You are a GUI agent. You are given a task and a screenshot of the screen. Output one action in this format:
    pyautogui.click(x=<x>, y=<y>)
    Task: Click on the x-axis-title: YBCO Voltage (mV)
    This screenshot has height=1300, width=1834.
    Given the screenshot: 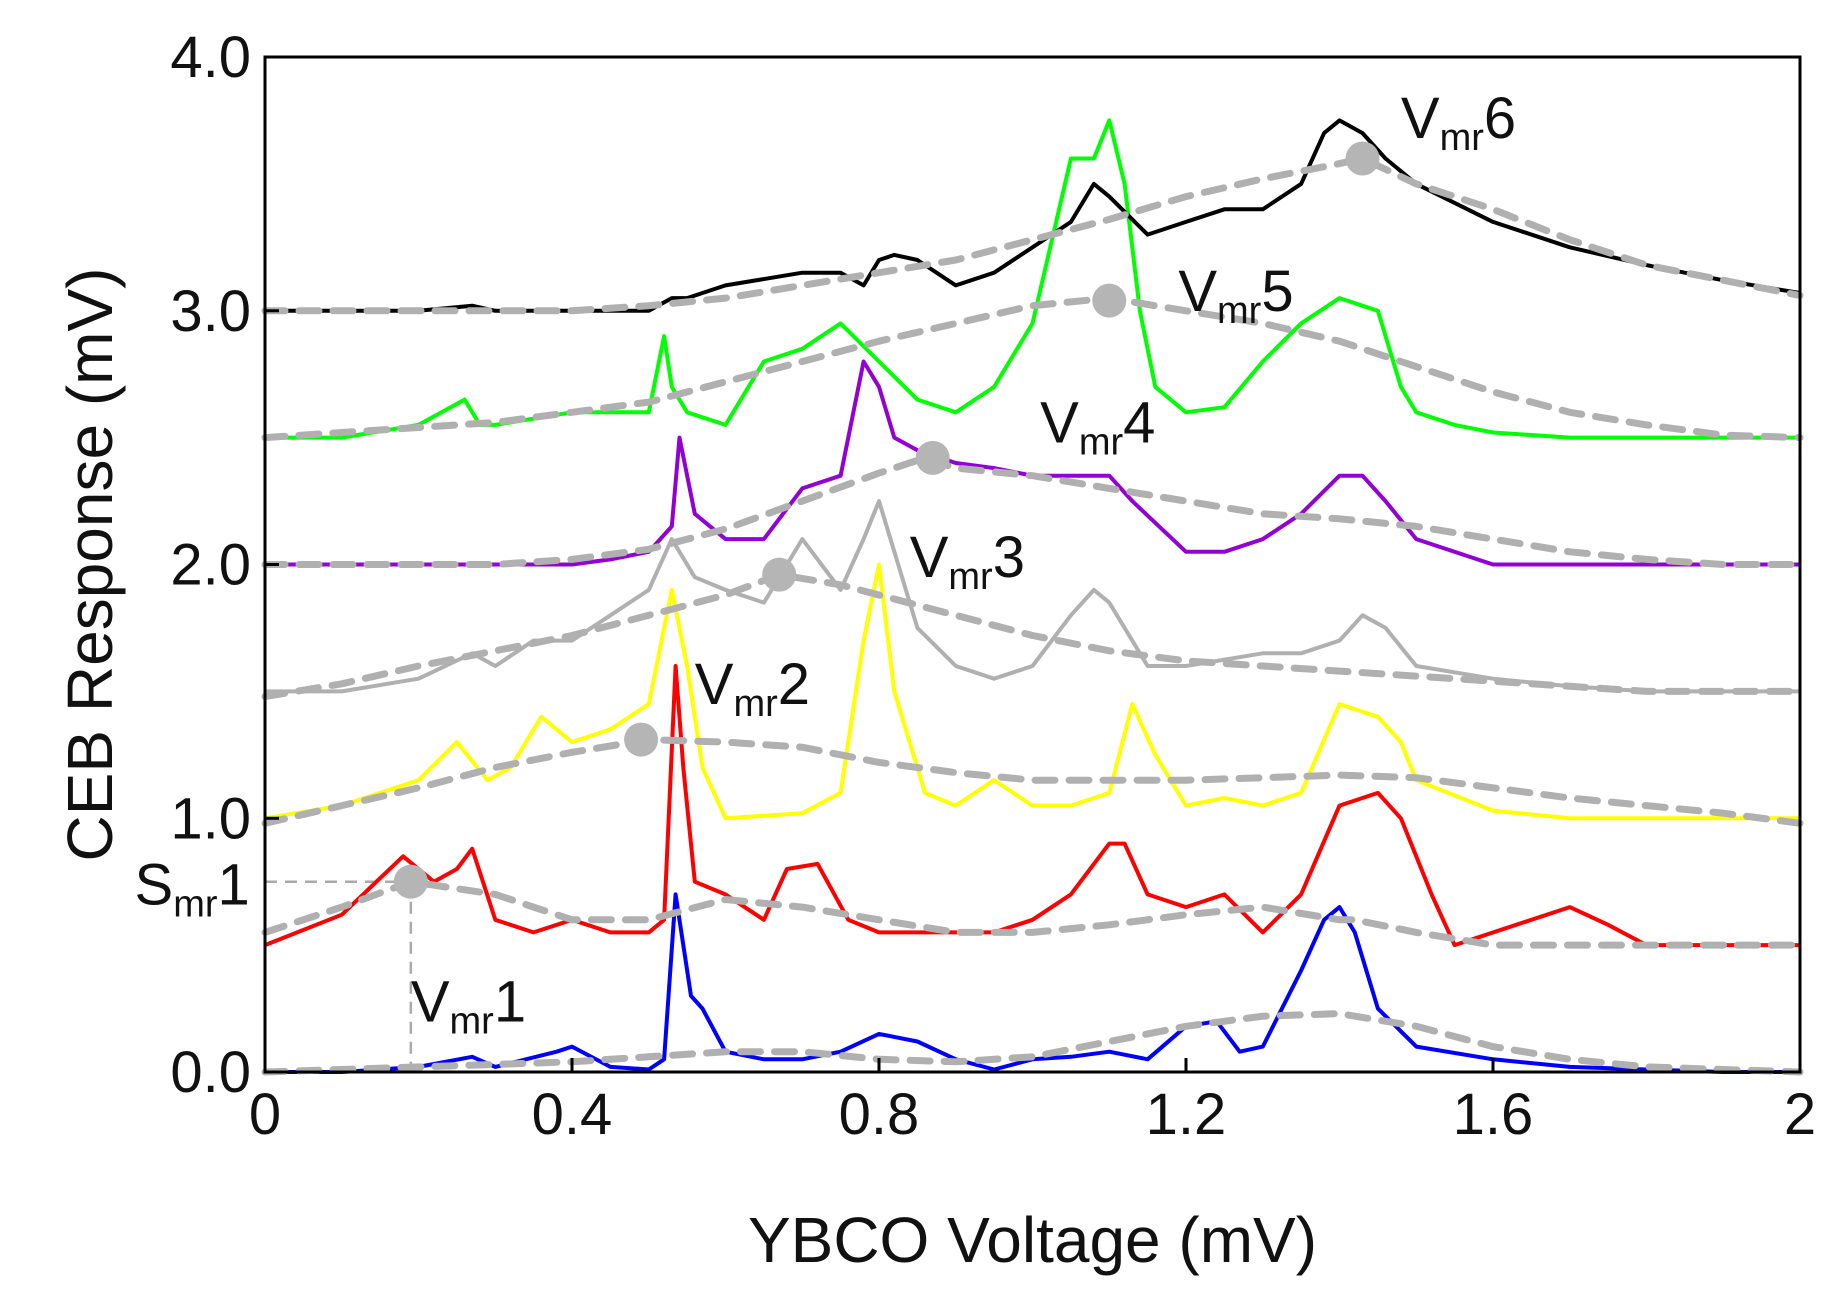 What is the action you would take?
    pyautogui.click(x=1032, y=1240)
    